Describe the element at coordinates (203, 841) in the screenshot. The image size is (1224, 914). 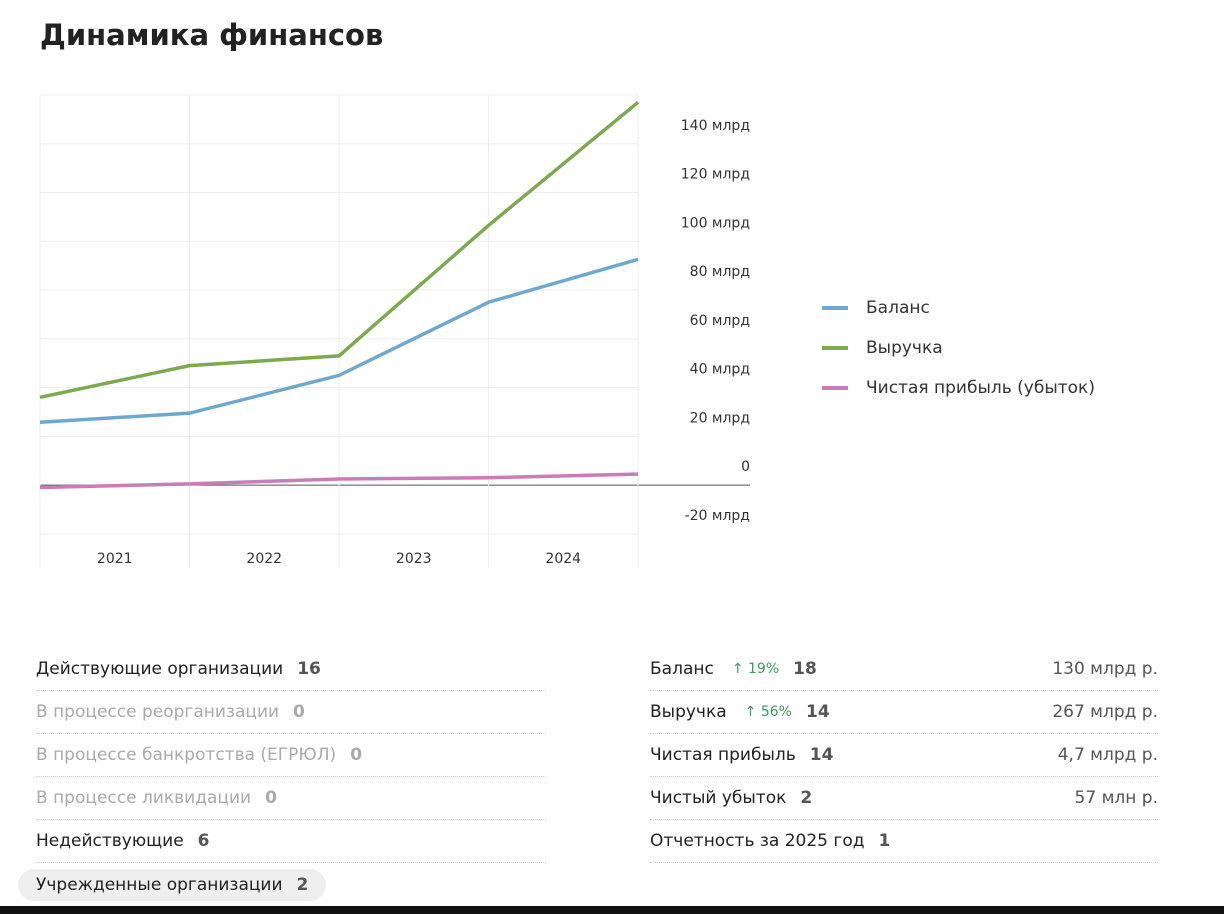
I see `org-count: 6` at that location.